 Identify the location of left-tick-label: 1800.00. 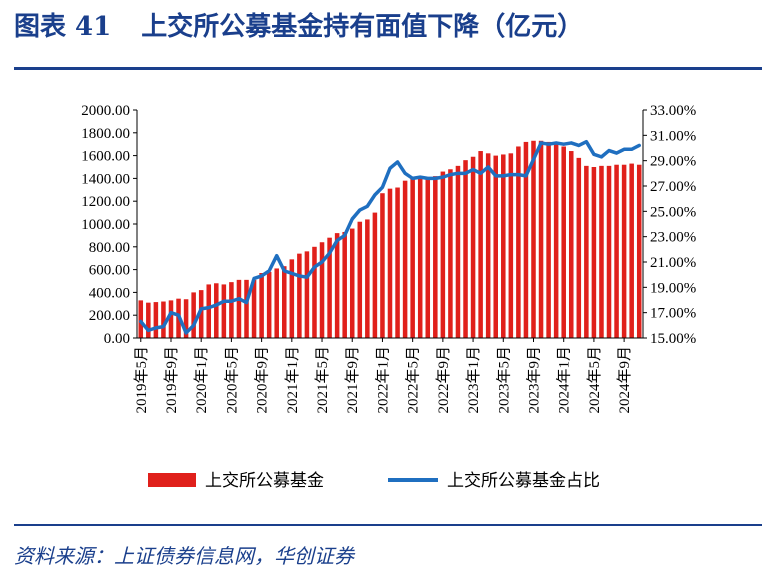
(105, 134).